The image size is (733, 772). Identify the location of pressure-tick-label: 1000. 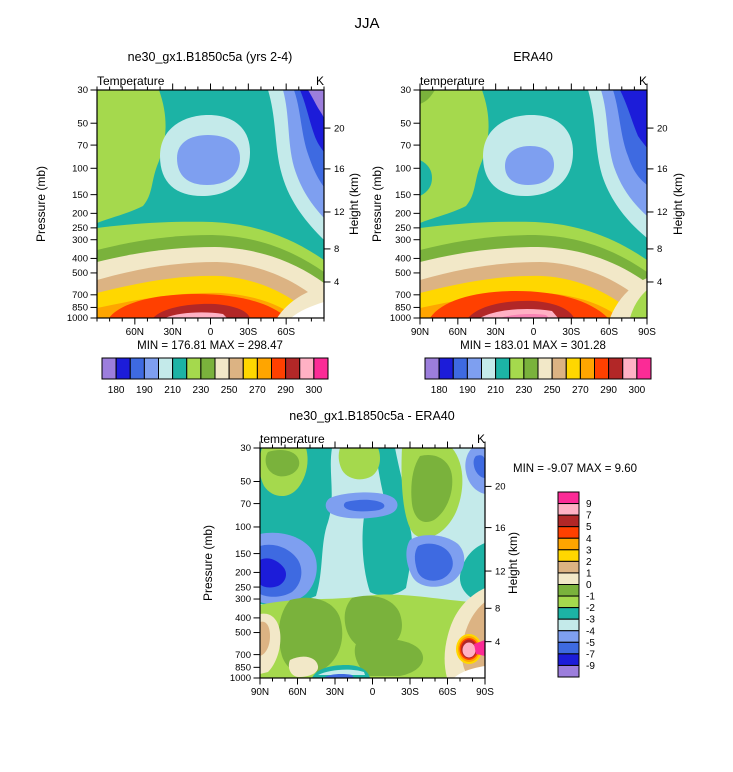
(400, 318).